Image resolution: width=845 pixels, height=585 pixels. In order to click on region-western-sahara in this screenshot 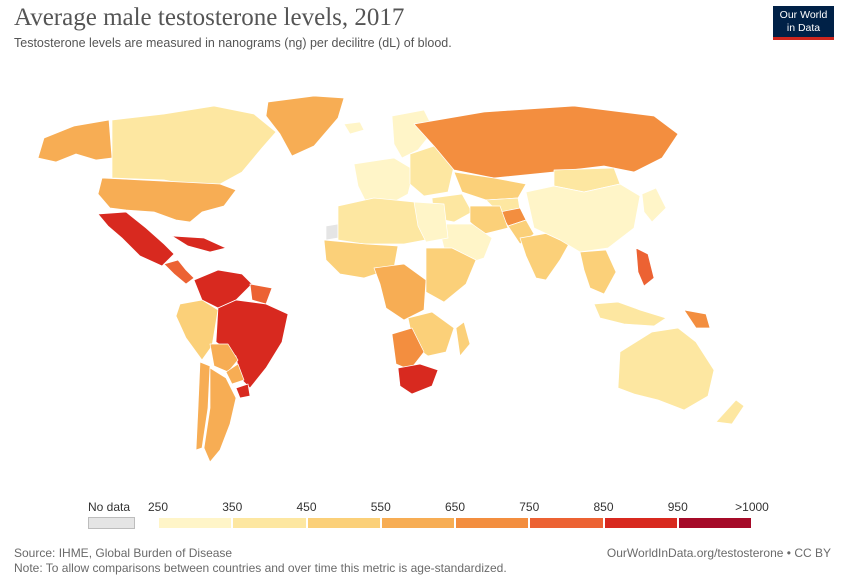, I will do `click(332, 232)`.